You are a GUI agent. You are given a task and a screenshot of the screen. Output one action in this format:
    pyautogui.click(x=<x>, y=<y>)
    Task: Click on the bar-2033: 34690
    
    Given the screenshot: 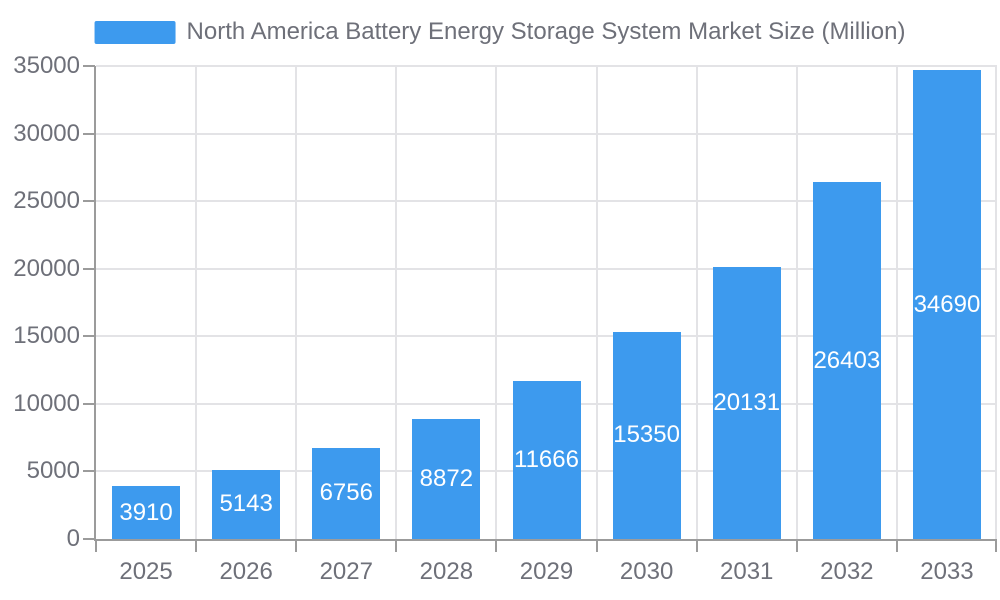 What is the action you would take?
    pyautogui.click(x=946, y=304)
    